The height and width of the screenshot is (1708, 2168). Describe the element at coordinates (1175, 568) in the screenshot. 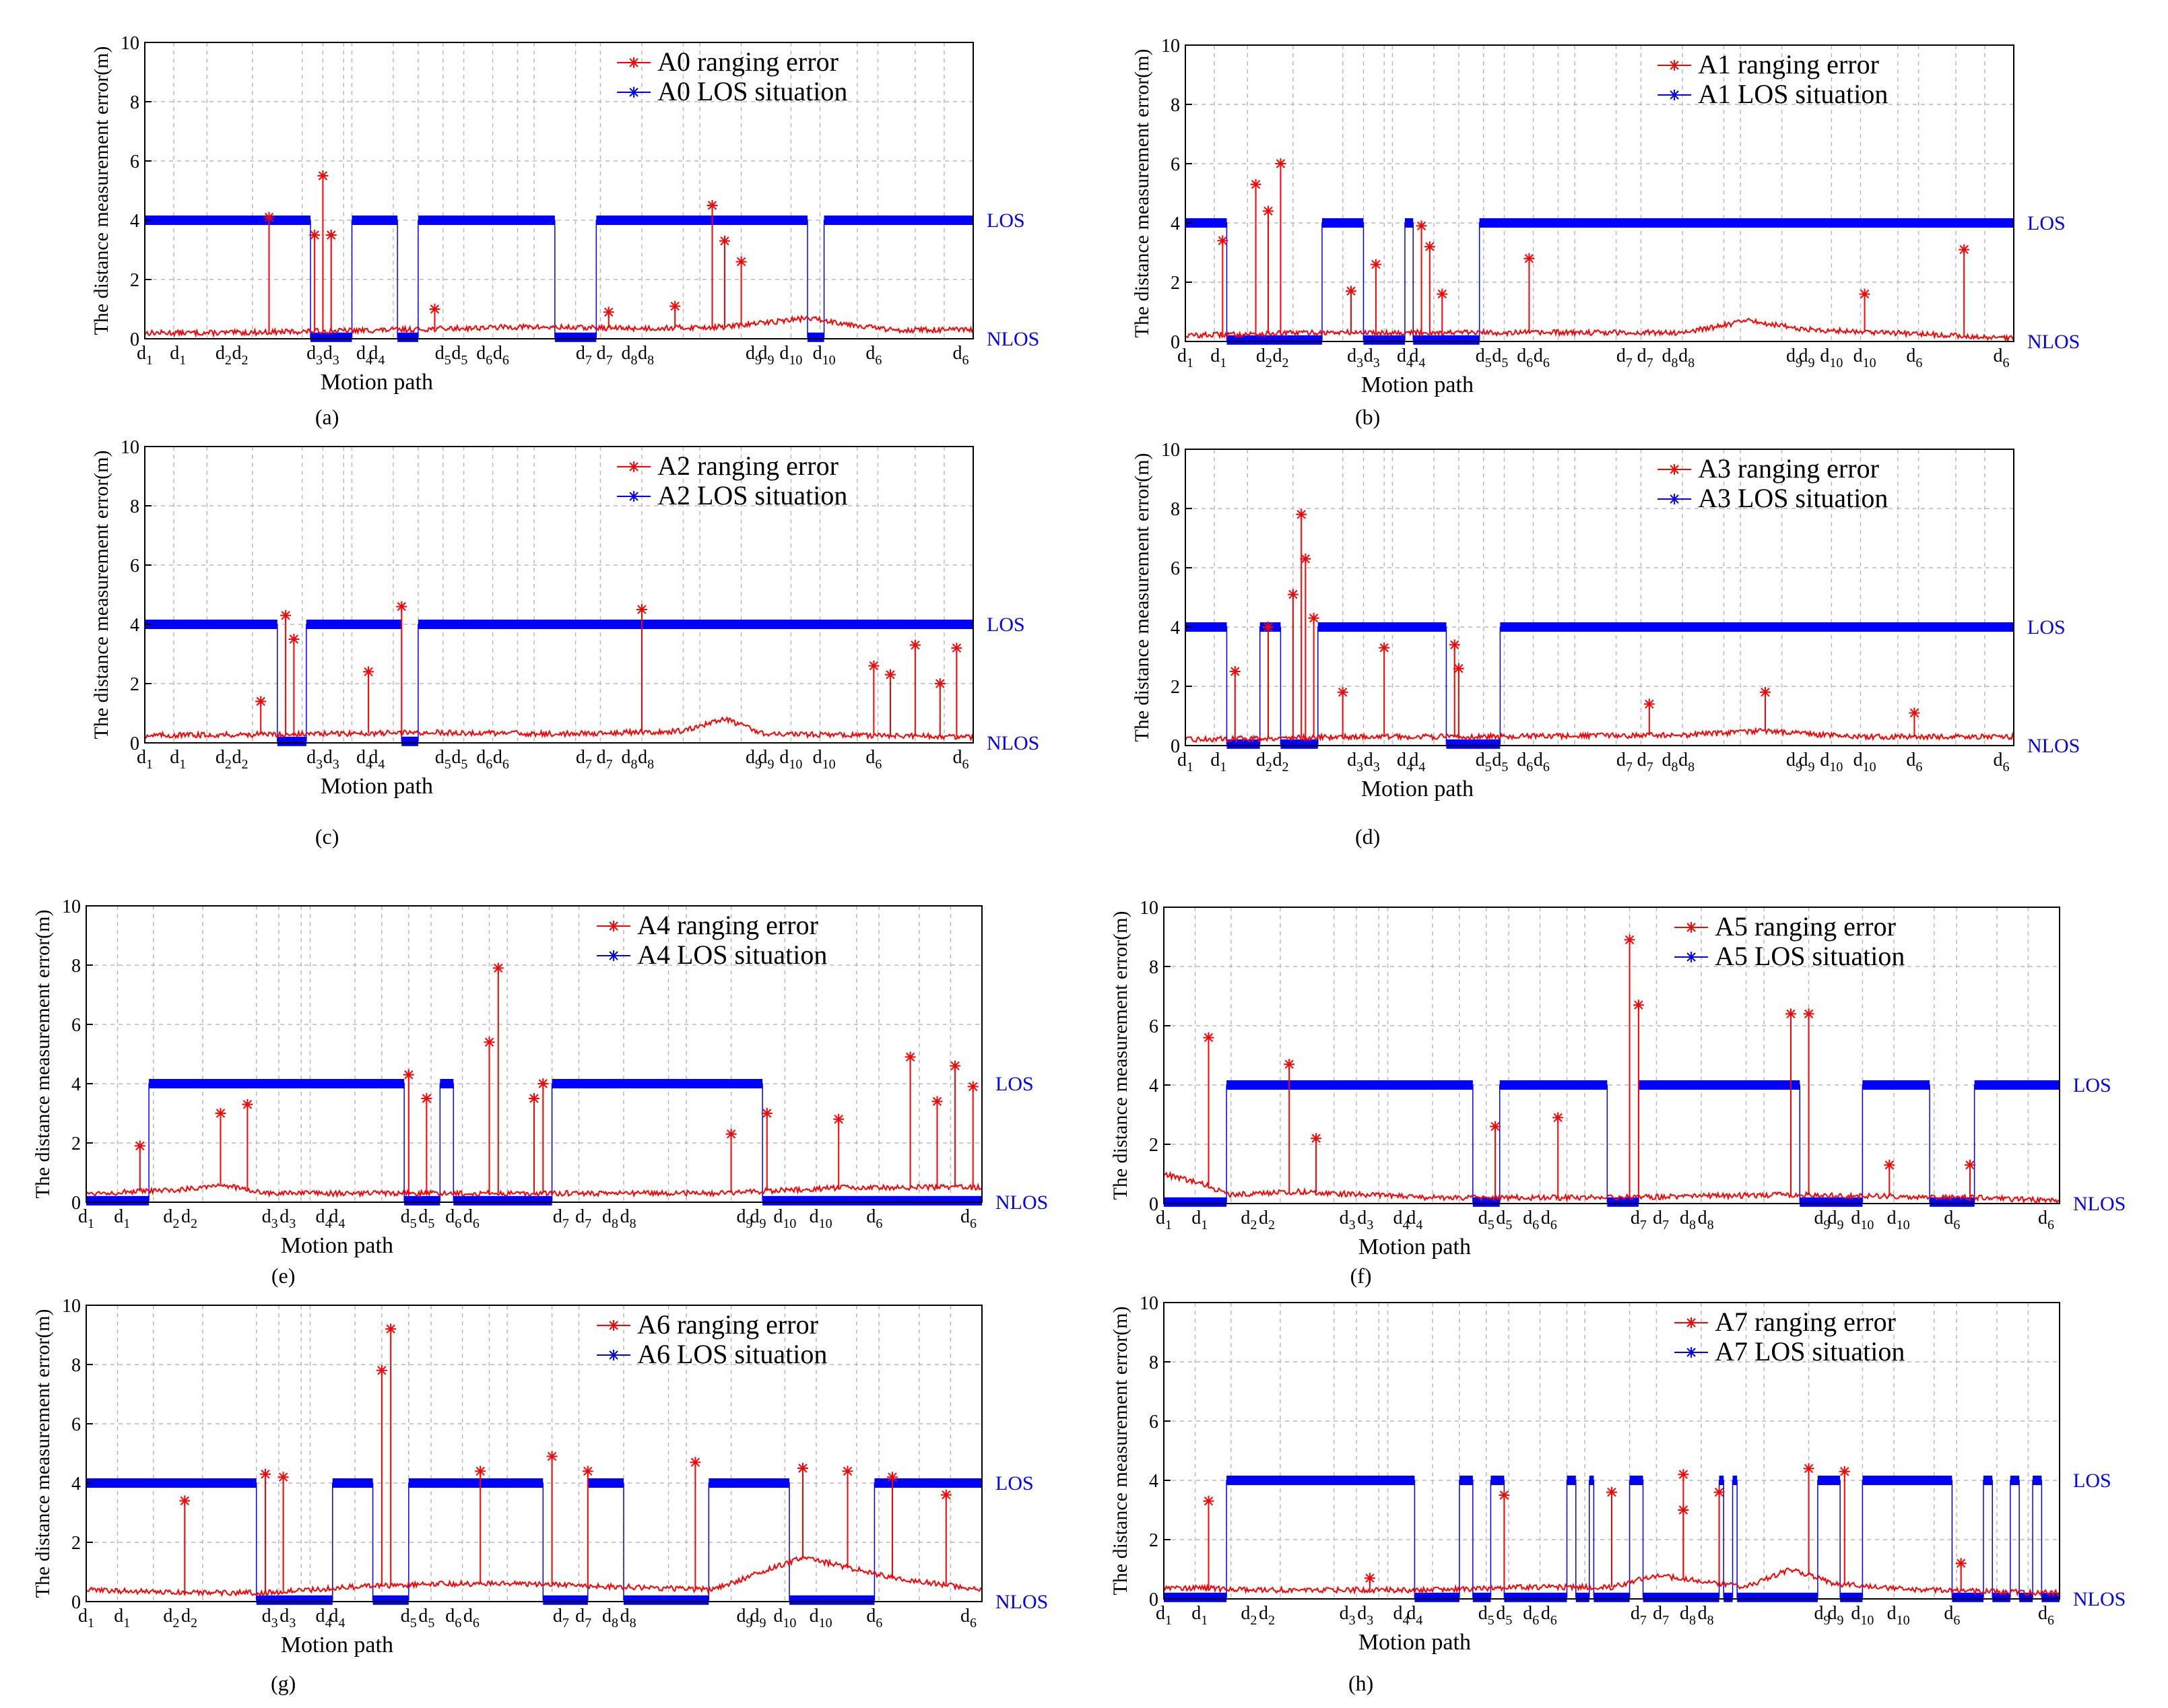

I see `ytick-label: 6` at that location.